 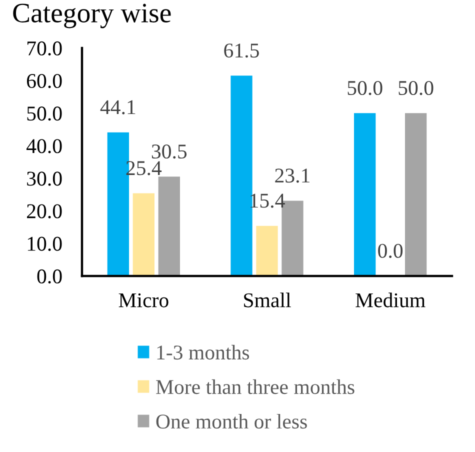 I want to click on y-tick-label: 30.0, so click(x=44, y=179).